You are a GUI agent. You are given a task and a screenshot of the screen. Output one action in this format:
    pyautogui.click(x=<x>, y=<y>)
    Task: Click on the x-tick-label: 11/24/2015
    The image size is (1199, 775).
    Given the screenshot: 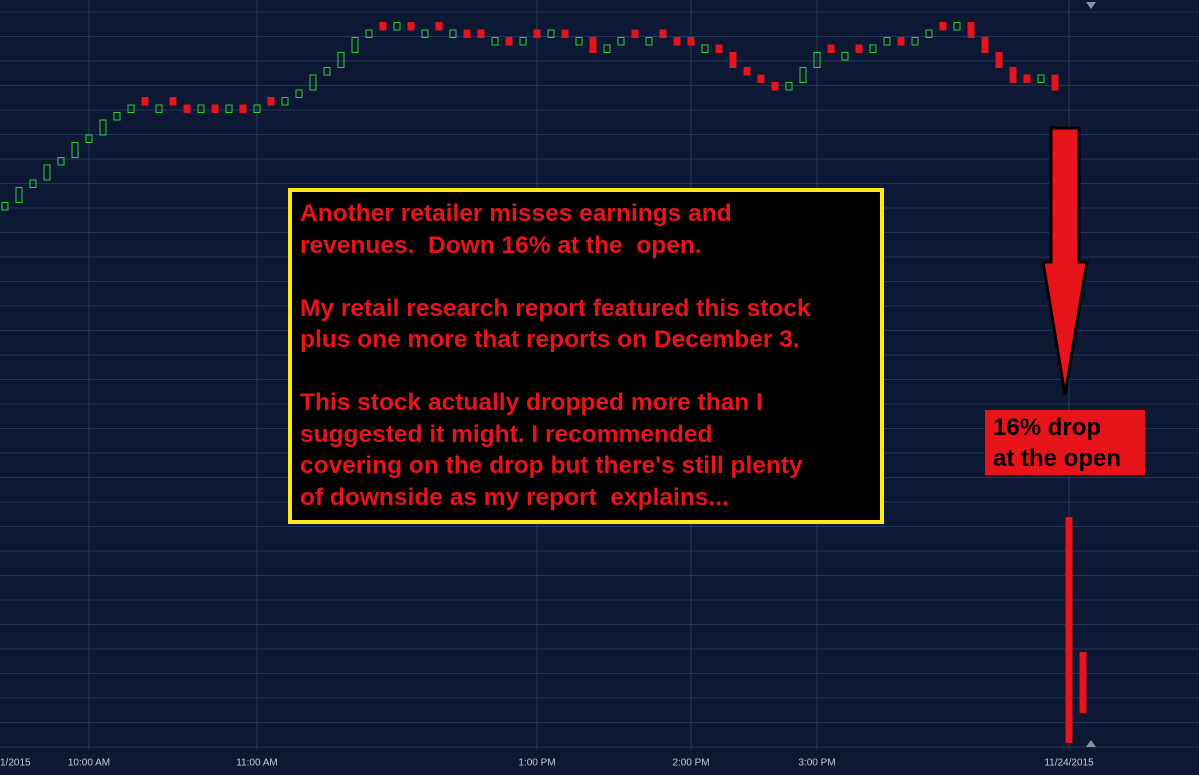 What is the action you would take?
    pyautogui.click(x=1069, y=763)
    